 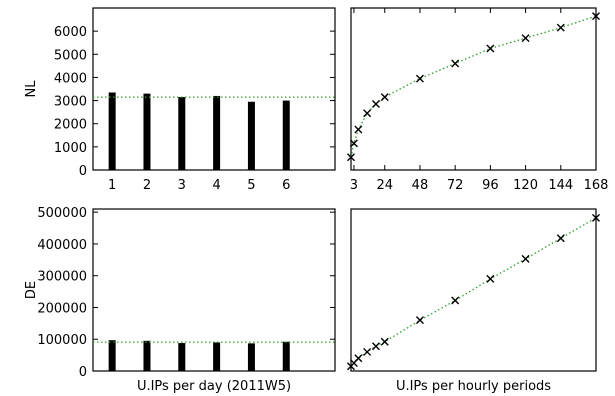 What do you see at coordinates (182, 185) in the screenshot?
I see `nl-daily-xtick-label: 3` at bounding box center [182, 185].